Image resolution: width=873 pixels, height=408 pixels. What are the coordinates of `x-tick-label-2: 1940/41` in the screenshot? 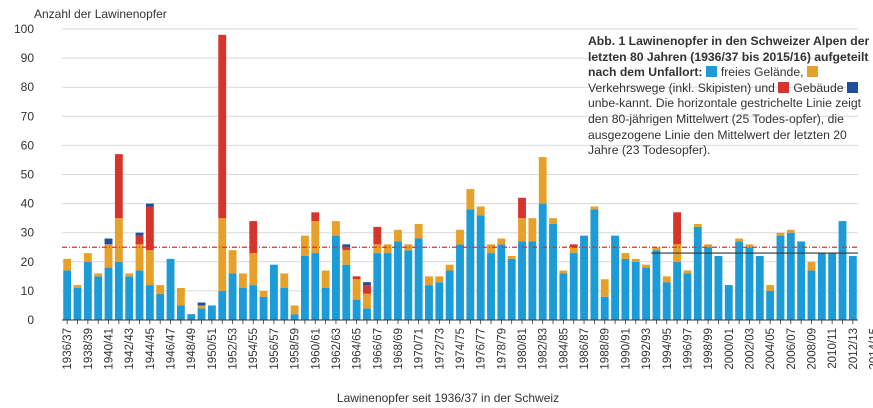 It's located at (110, 349).